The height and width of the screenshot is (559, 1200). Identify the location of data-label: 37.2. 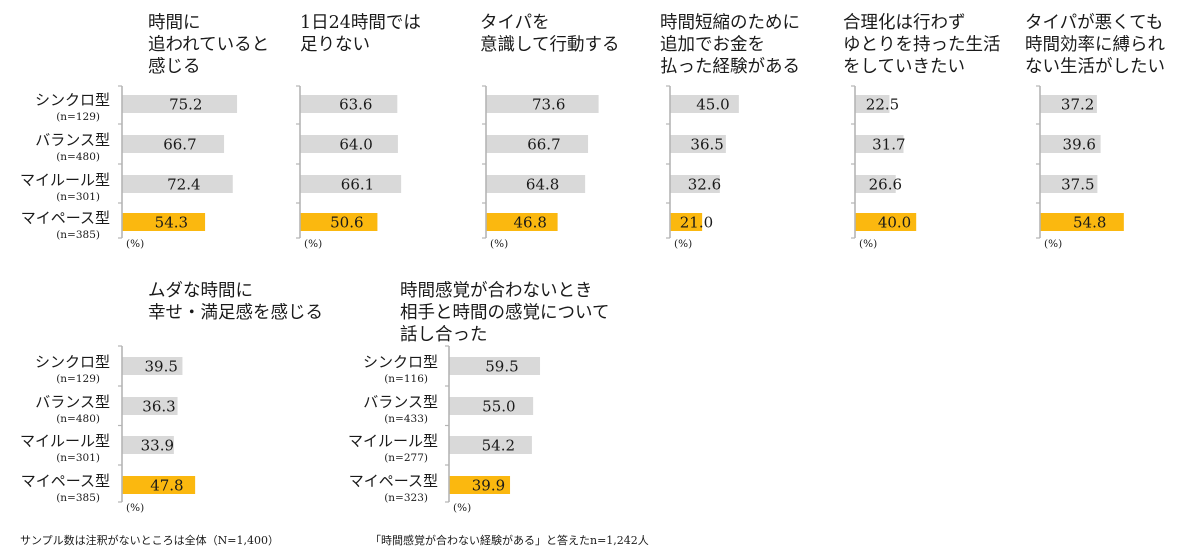
(1077, 105).